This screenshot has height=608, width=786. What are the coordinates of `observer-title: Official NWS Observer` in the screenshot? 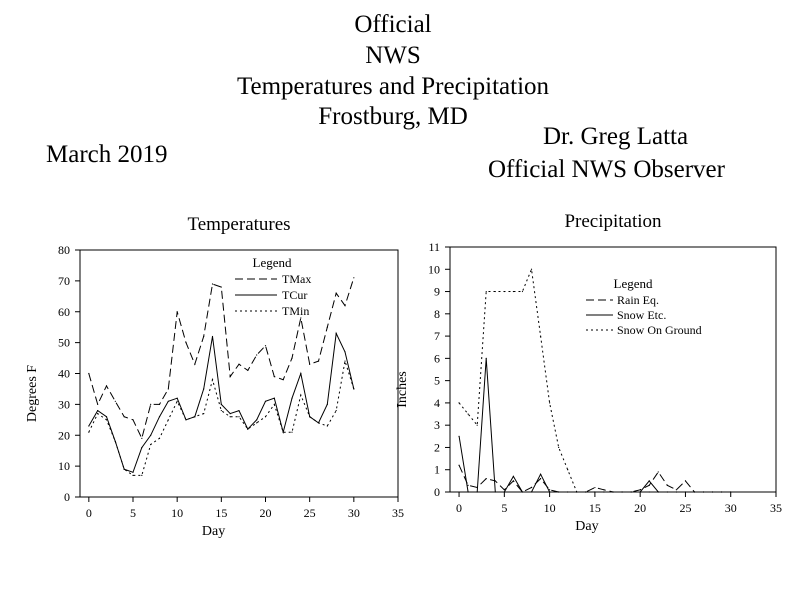 It's located at (606, 169).